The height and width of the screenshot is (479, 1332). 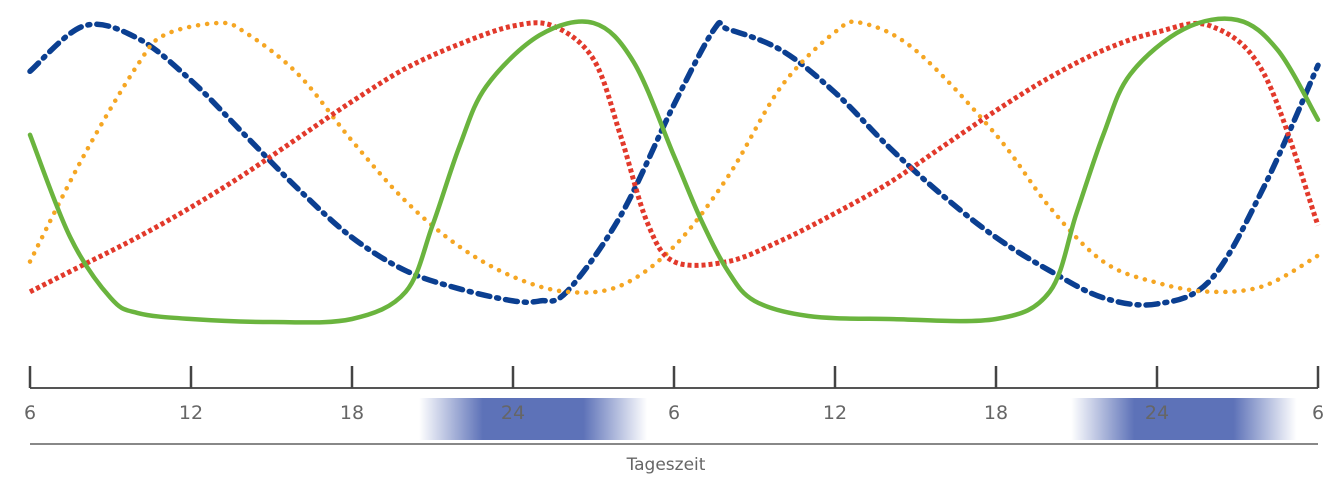 I want to click on x-tick-label-5: 6, so click(x=674, y=413).